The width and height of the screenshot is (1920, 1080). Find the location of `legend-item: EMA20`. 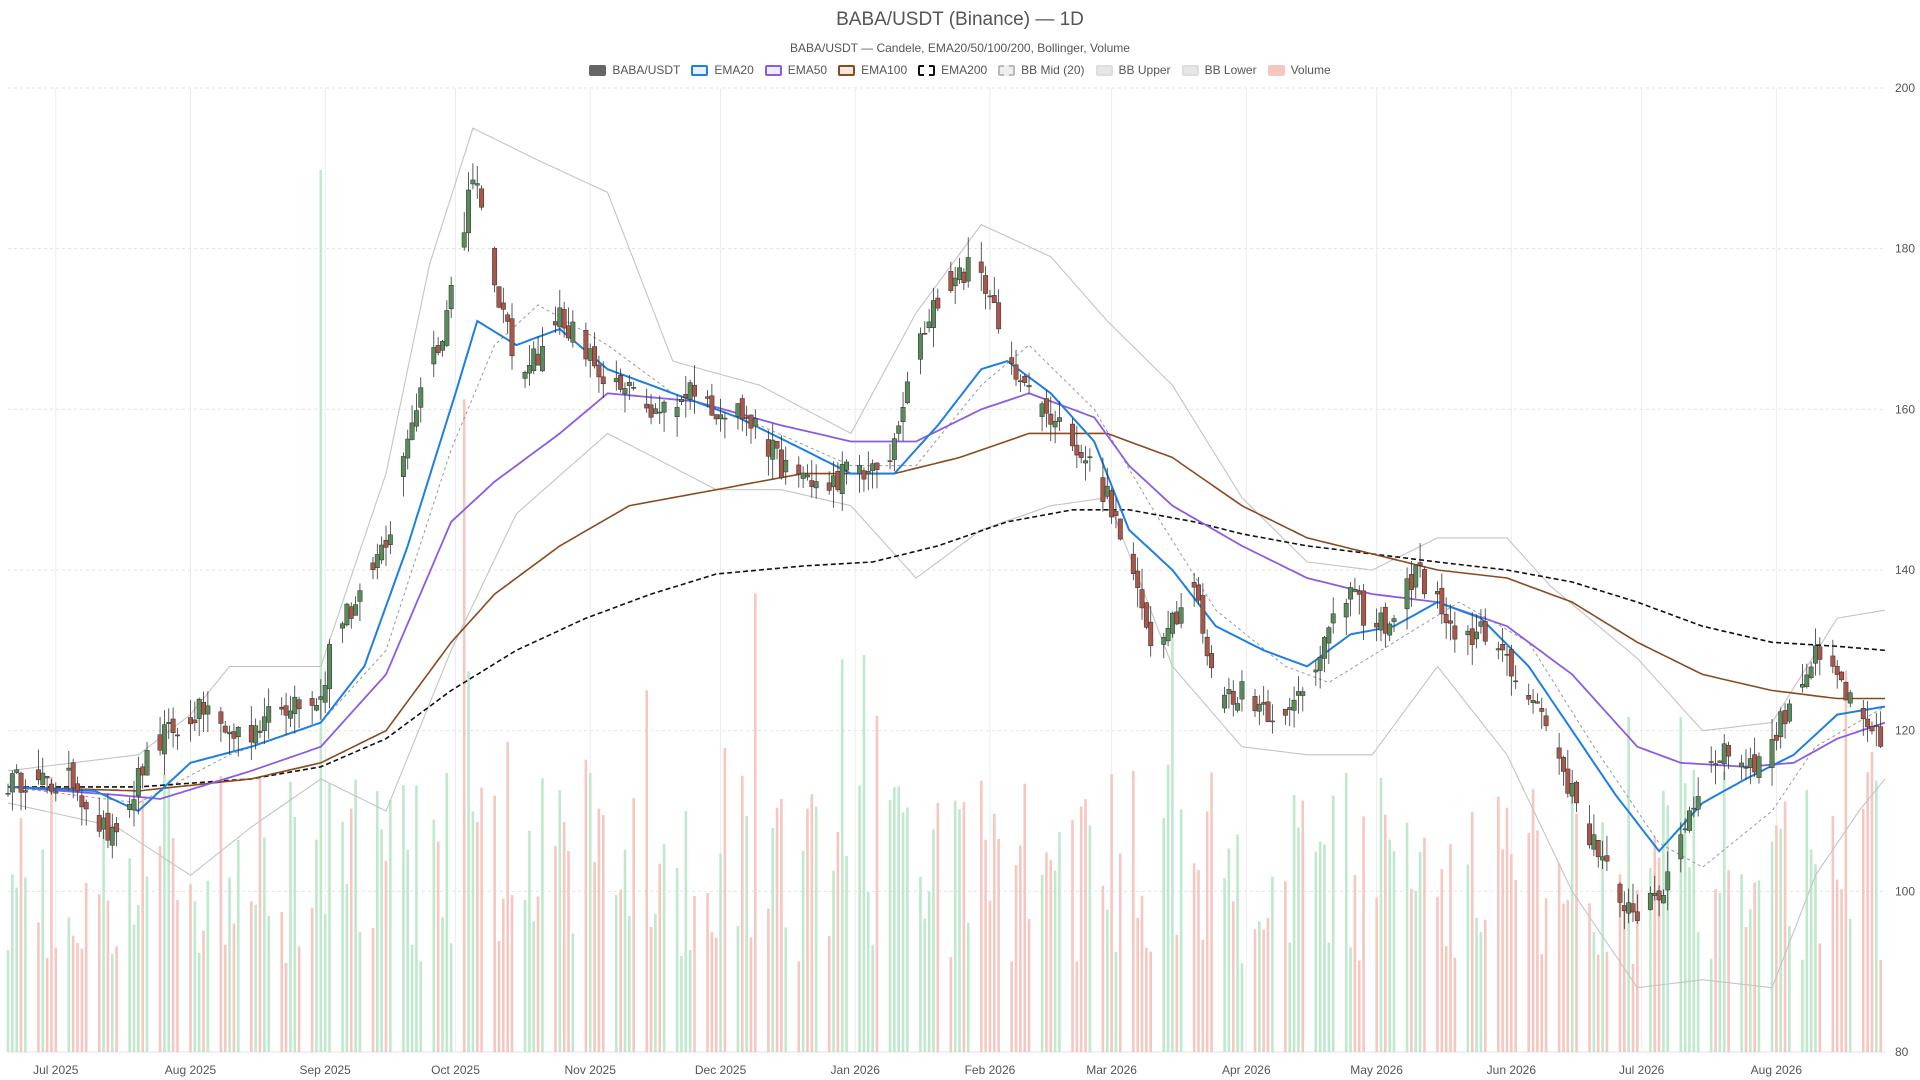

legend-item: EMA20 is located at coordinates (722, 70).